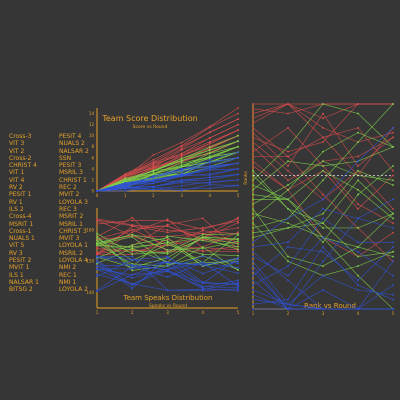 Image resolution: width=400 pixels, height=400 pixels. What do you see at coordinates (246, 178) in the screenshot?
I see `rank-chart-ylabel: Ranks` at bounding box center [246, 178].